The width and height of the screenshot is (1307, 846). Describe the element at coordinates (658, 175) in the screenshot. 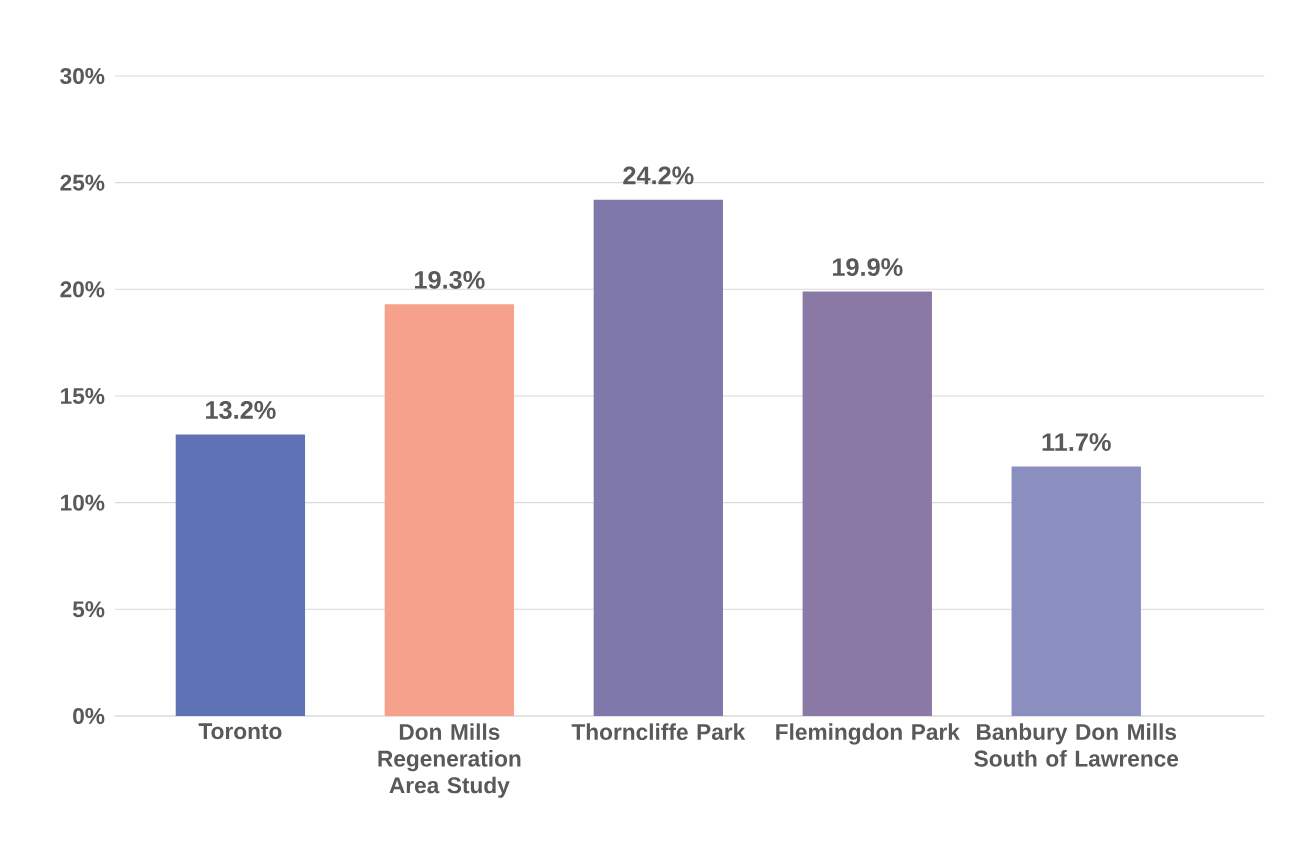

I see `data-label: 24.2%` at that location.